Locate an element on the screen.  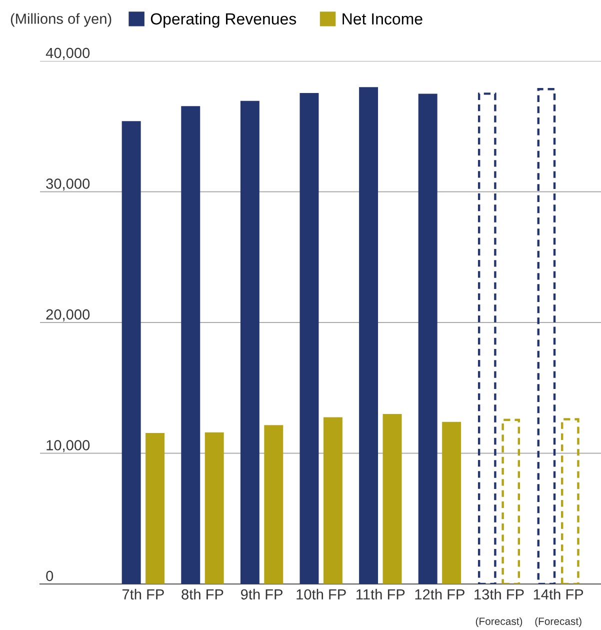
x-tick-label: 7th FP is located at coordinates (143, 594).